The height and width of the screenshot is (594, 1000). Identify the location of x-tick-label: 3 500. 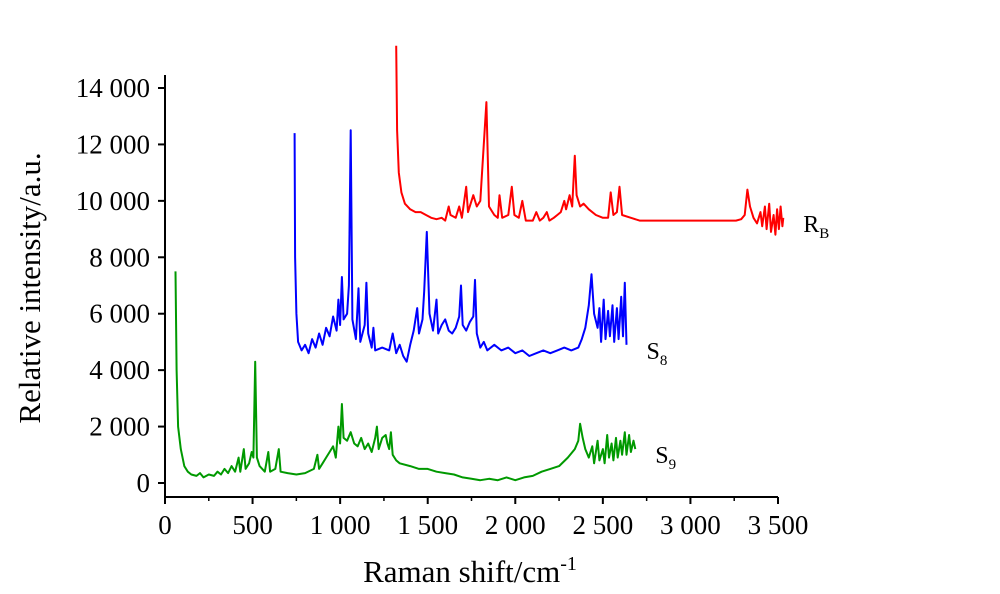
(778, 525).